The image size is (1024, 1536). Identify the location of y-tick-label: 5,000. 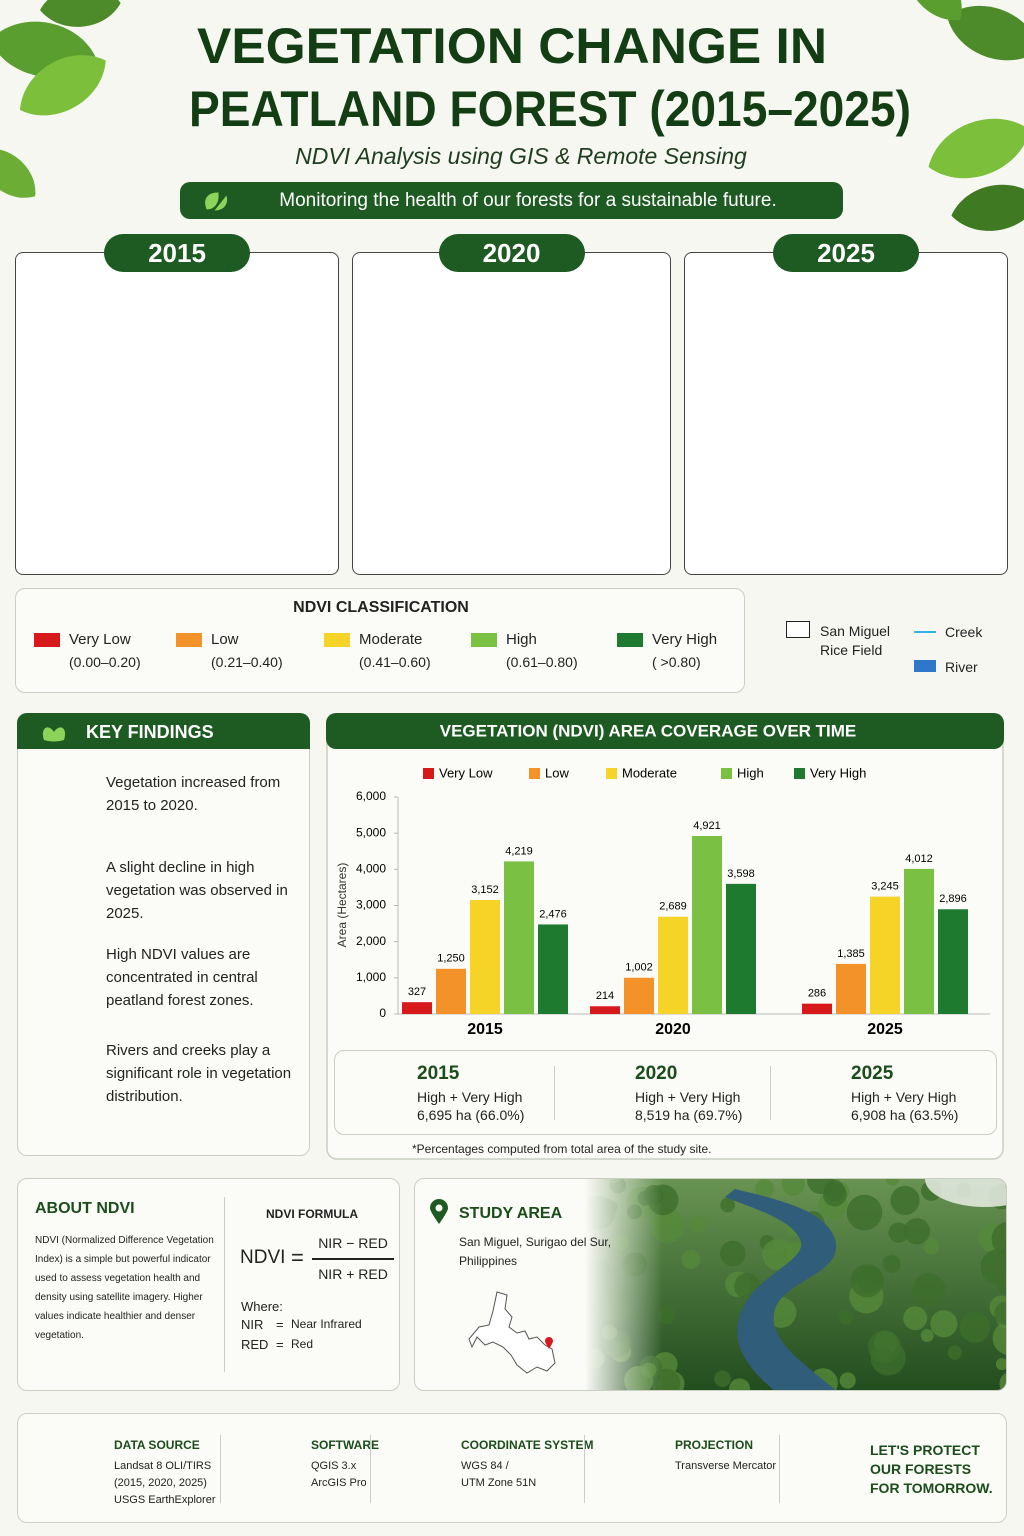
(371, 832).